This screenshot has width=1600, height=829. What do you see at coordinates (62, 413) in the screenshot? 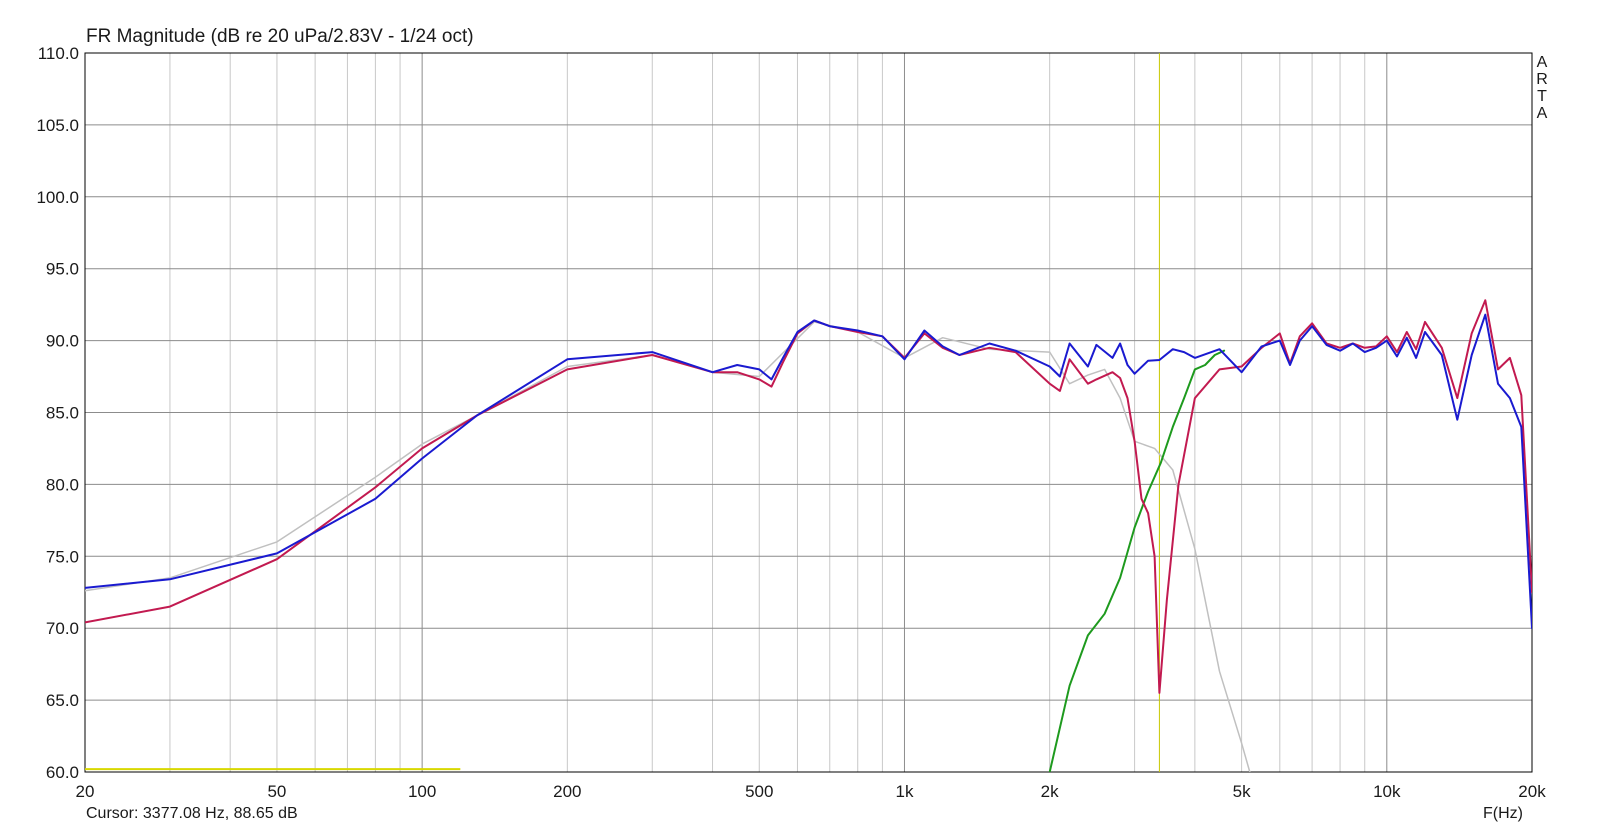
I see `y-tick-label: 85.0` at bounding box center [62, 413].